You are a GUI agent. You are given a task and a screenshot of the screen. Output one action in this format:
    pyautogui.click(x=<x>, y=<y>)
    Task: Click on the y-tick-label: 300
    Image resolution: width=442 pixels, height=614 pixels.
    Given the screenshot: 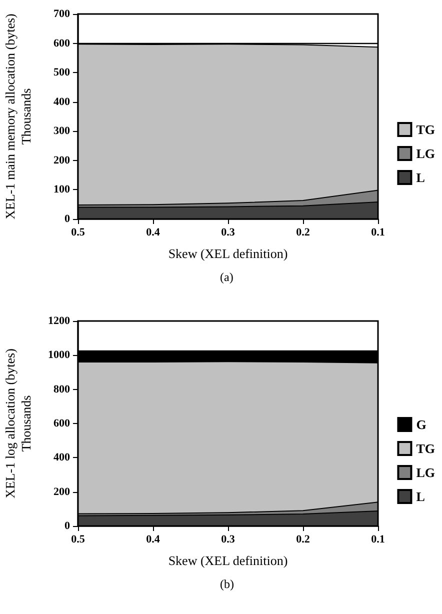 What is the action you would take?
    pyautogui.click(x=62, y=131)
    